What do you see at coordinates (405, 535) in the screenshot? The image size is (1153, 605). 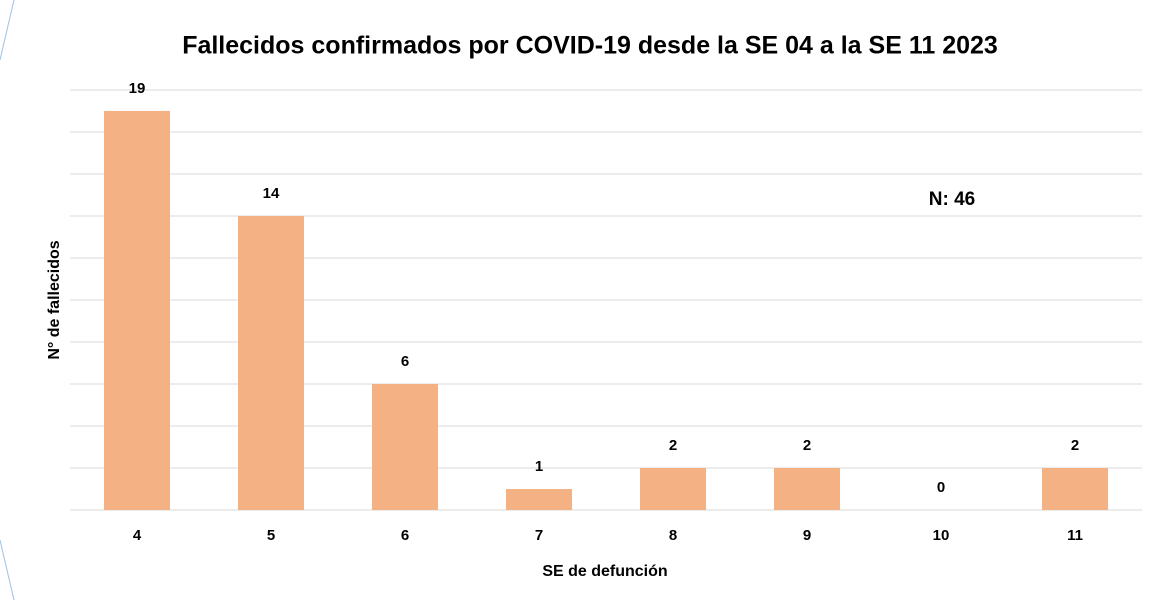 I see `x-tick-label: 6` at bounding box center [405, 535].